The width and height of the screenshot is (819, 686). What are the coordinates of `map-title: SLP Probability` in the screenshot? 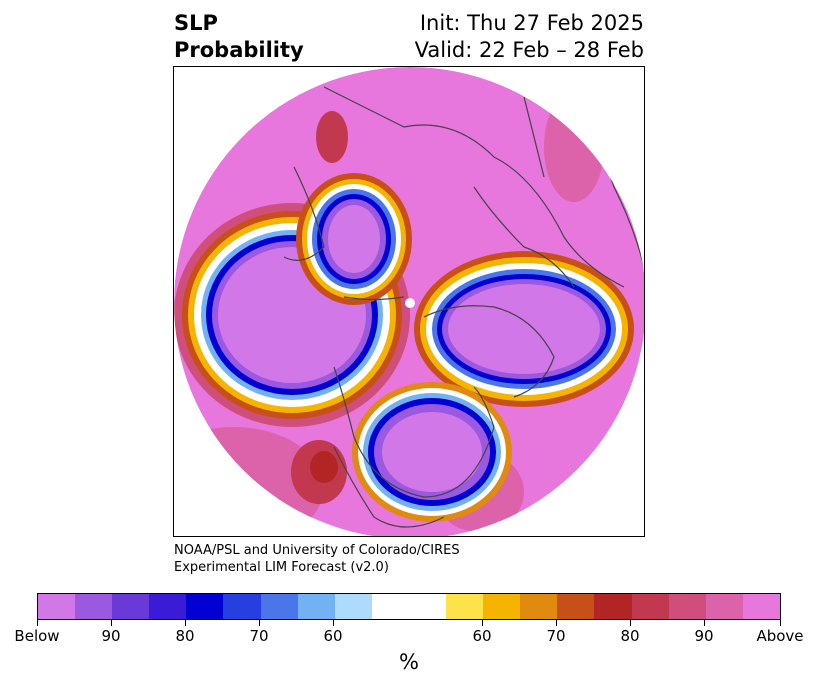 It's located at (239, 37).